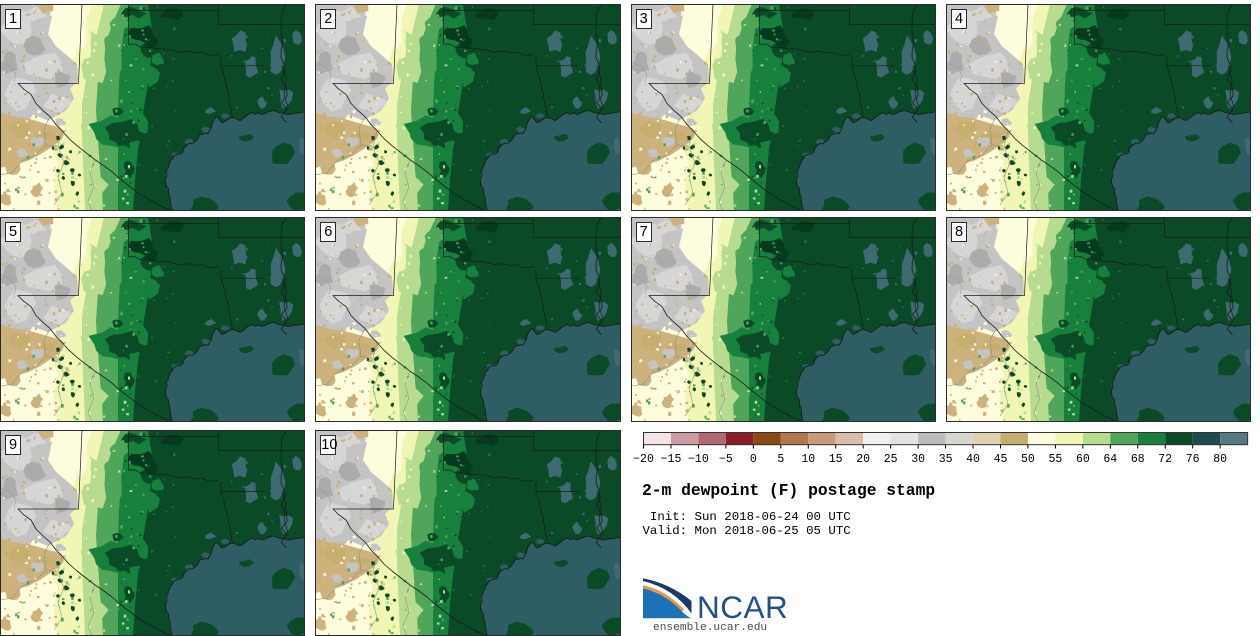 The width and height of the screenshot is (1260, 636). Describe the element at coordinates (742, 607) in the screenshot. I see `svg-text: NCAR` at that location.